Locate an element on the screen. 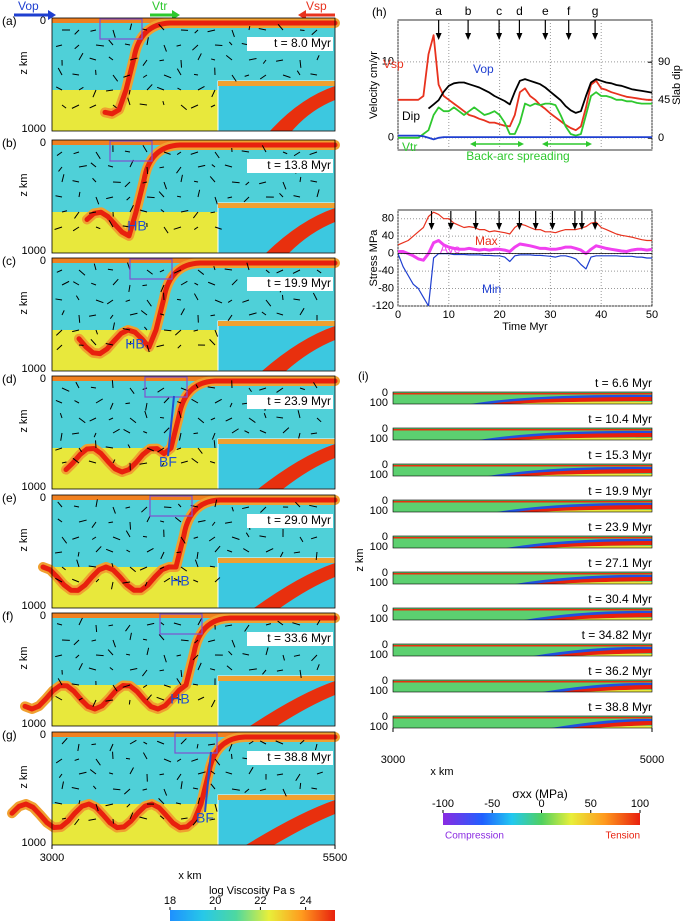  panel-frame is located at coordinates (193, 196).